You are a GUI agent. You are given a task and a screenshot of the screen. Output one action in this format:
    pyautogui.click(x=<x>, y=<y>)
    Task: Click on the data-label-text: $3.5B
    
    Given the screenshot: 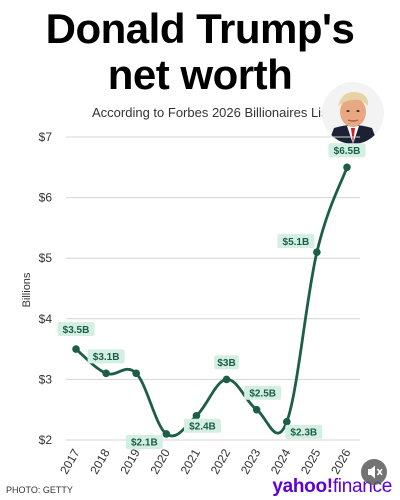 What is the action you would take?
    pyautogui.click(x=76, y=330)
    